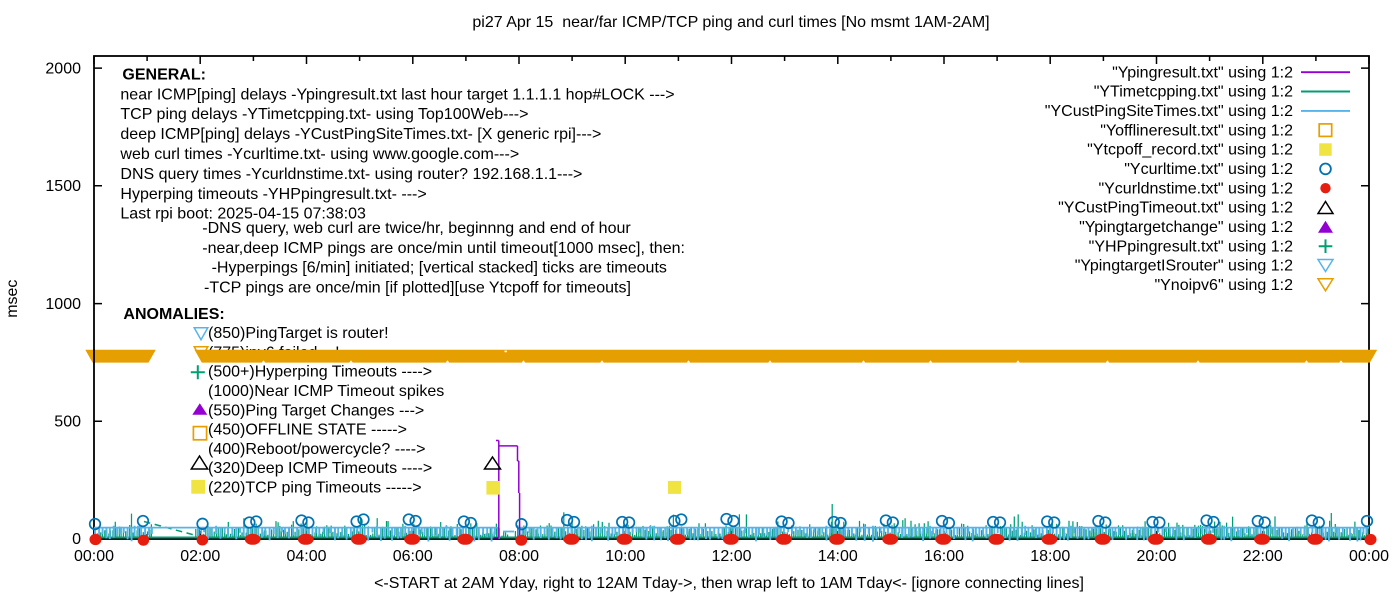 This screenshot has width=1400, height=605. Describe the element at coordinates (1195, 188) in the screenshot. I see `svg-text: "Ycurldnstime.txt" using 1:2` at that location.